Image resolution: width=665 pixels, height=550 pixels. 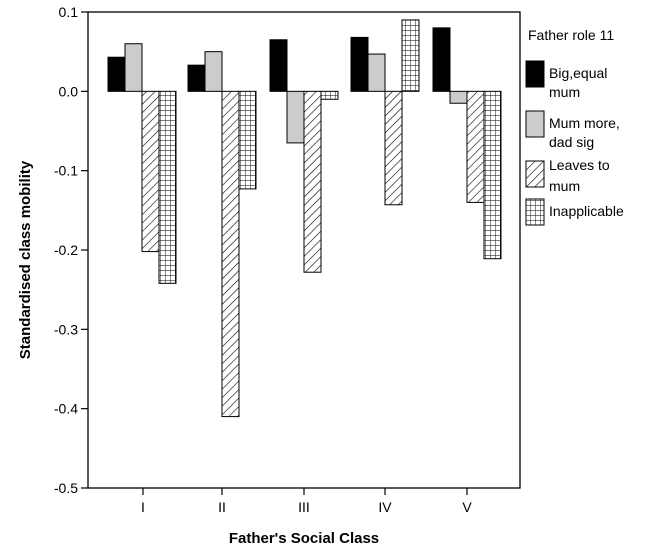 What do you see at coordinates (584, 123) in the screenshot?
I see `legend-label: Mum more,` at bounding box center [584, 123].